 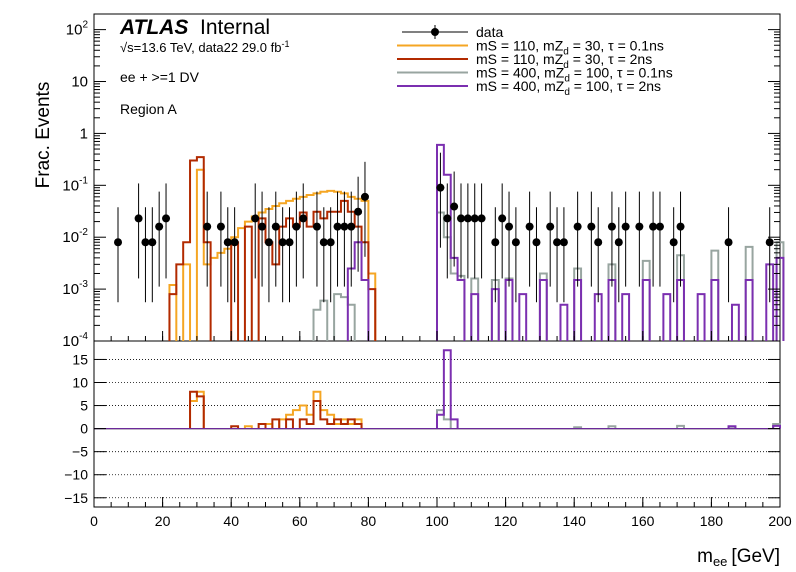 I want to click on selection-label: ee + >=1 DV, so click(x=160, y=77).